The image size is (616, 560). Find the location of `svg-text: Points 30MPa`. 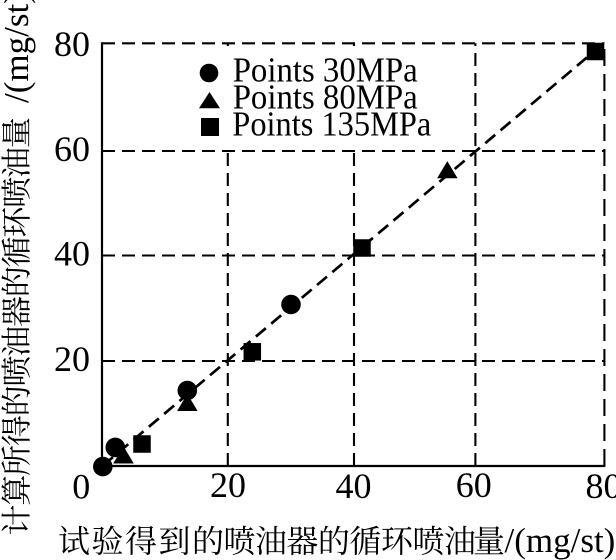

svg-text: Points 30MPa is located at coordinates (325, 70).